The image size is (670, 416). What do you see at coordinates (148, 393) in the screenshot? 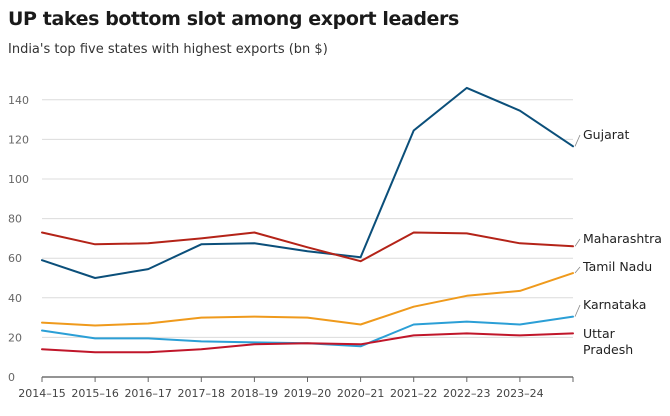
I see `x-tick-label: 2016–17` at bounding box center [148, 393].